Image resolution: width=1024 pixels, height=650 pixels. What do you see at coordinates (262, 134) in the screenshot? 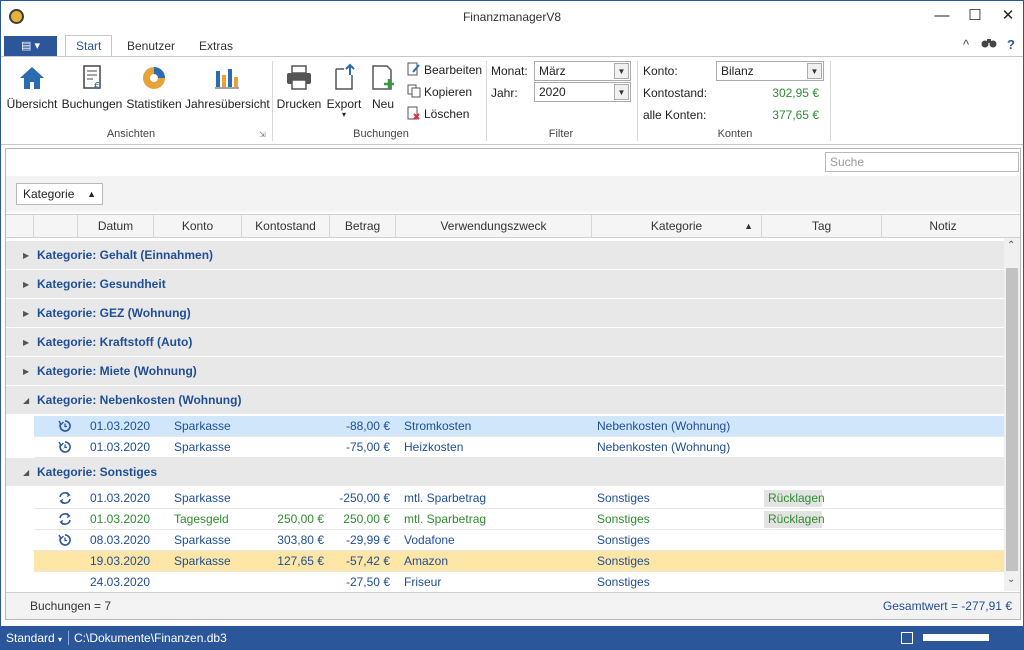
I see `dialog-launcher-icon: ⇲` at bounding box center [262, 134].